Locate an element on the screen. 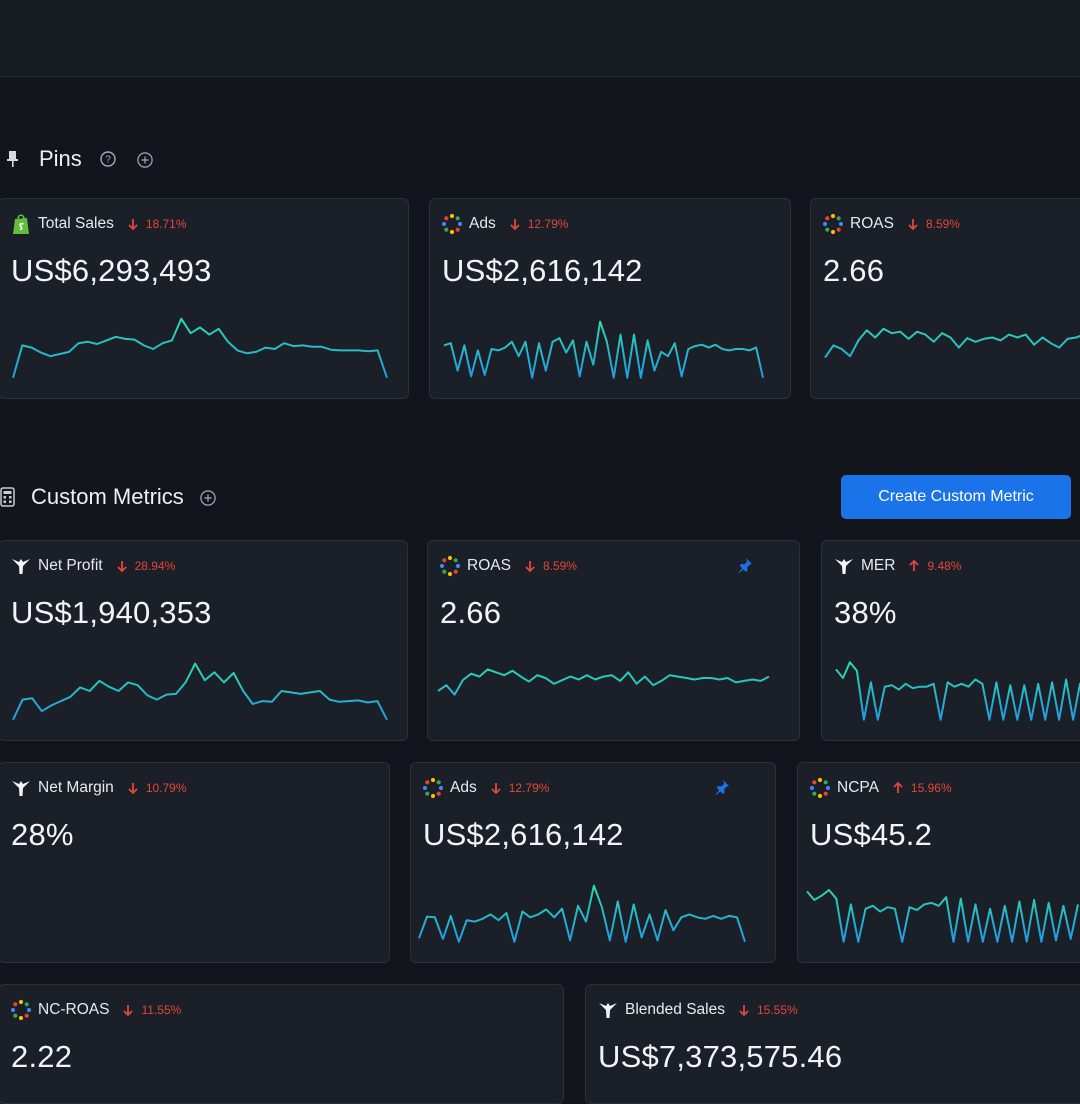  metric-name: Blended Sales is located at coordinates (675, 1009).